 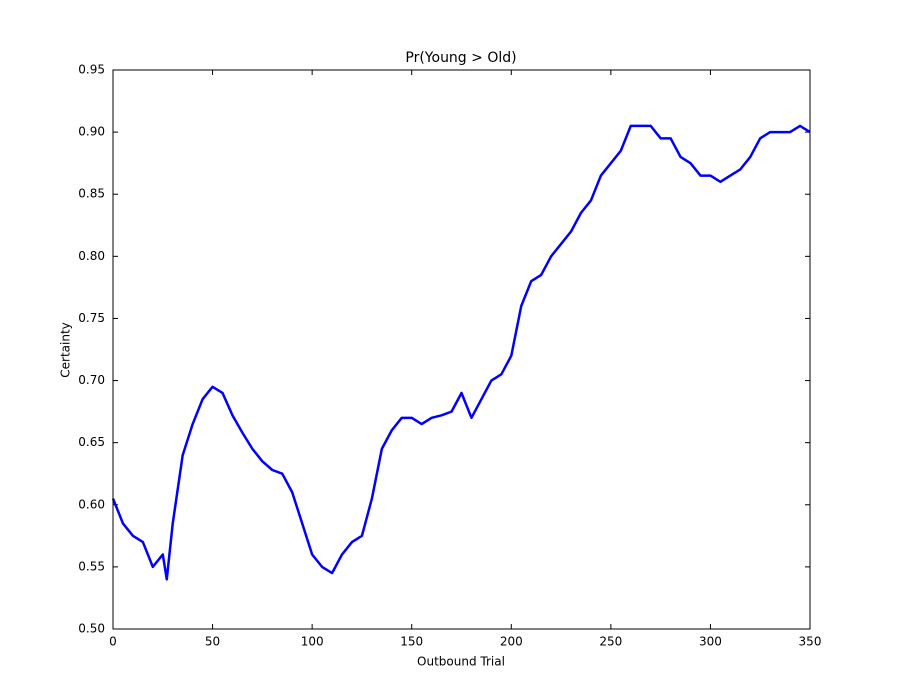 I want to click on y-tick-label: 0.80, so click(x=91, y=256).